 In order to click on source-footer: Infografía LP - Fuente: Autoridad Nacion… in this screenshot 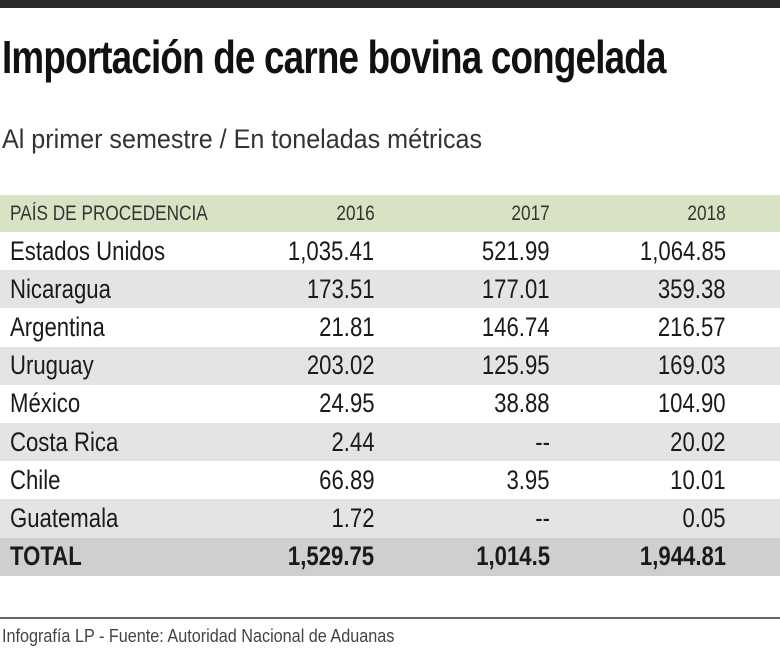, I will do `click(198, 636)`.